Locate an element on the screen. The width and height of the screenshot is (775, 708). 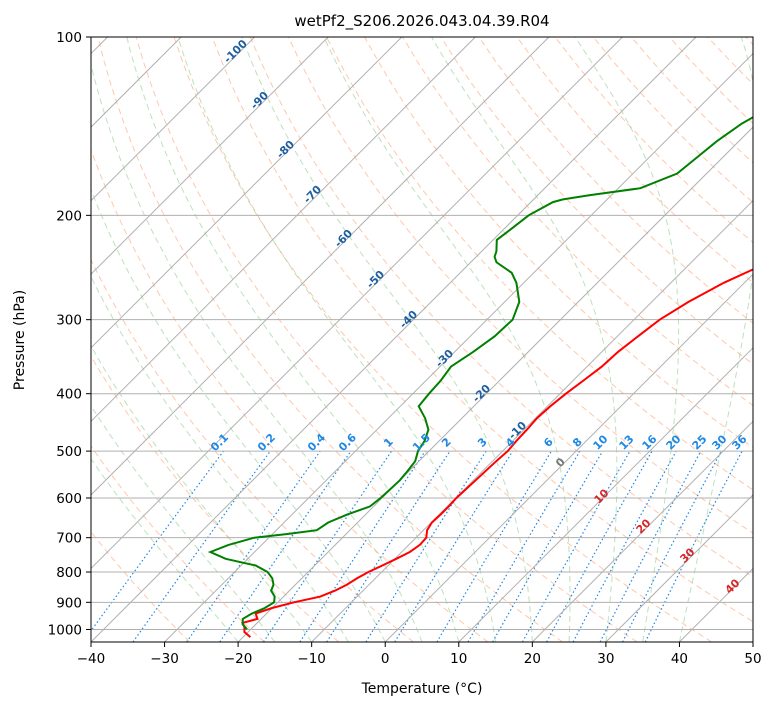
x-tick-label: 0 is located at coordinates (385, 659).